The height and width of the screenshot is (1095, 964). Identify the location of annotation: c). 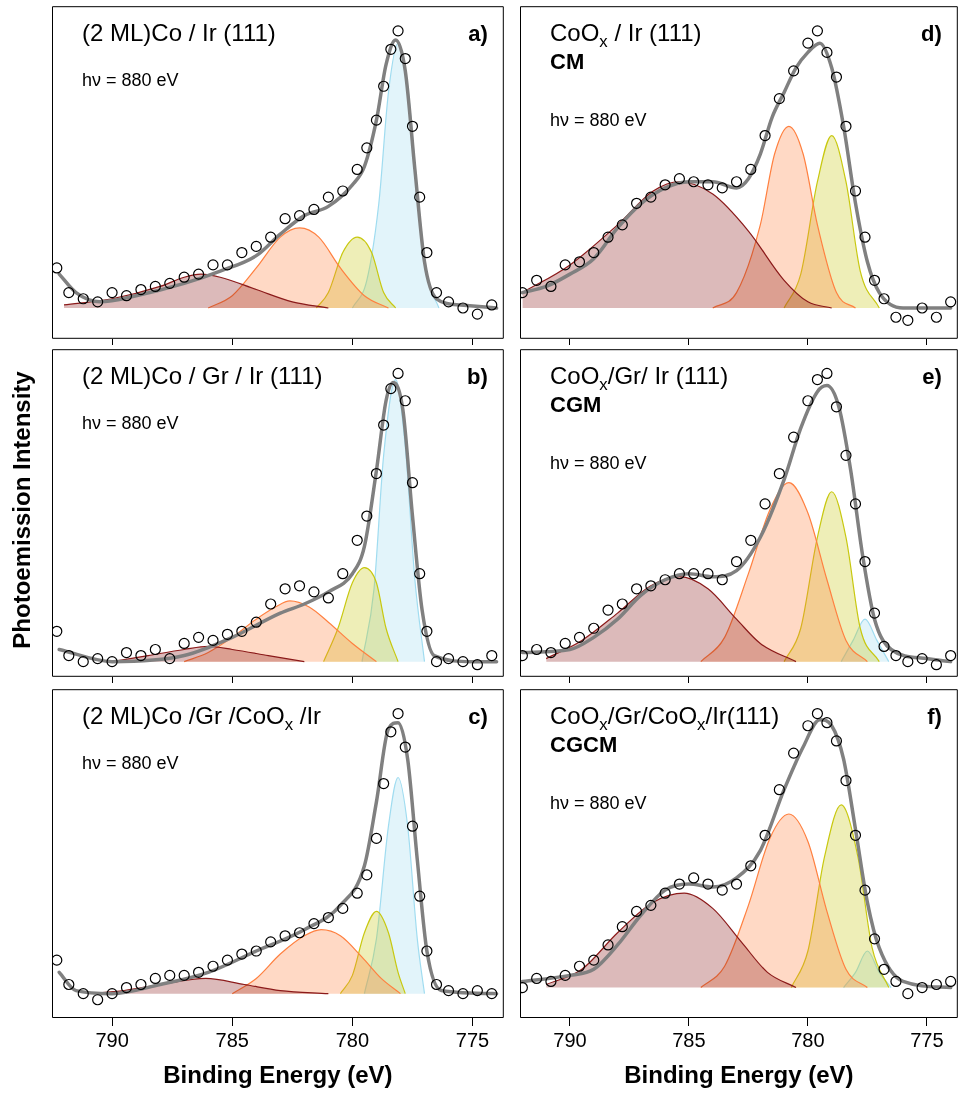
(478, 717).